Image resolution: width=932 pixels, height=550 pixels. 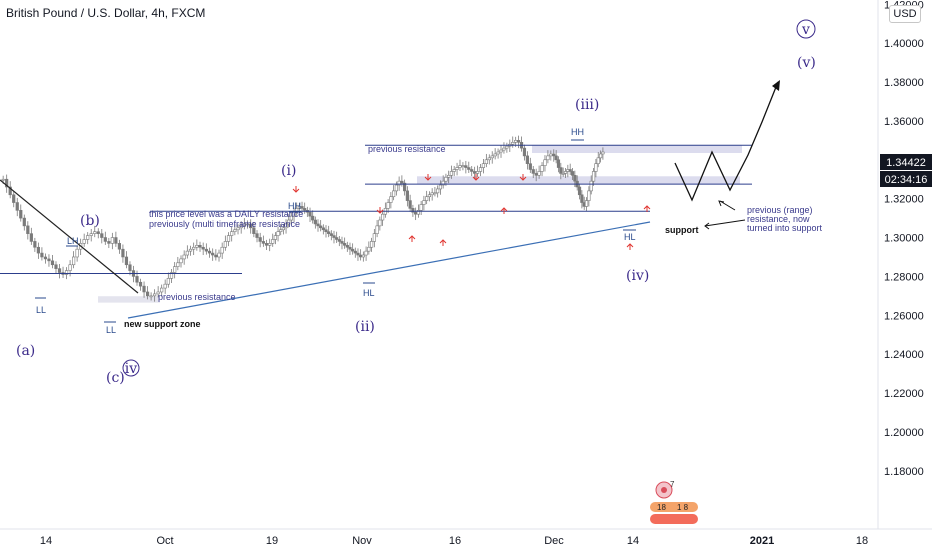 What do you see at coordinates (904, 122) in the screenshot?
I see `y-tick-label: 1.36000` at bounding box center [904, 122].